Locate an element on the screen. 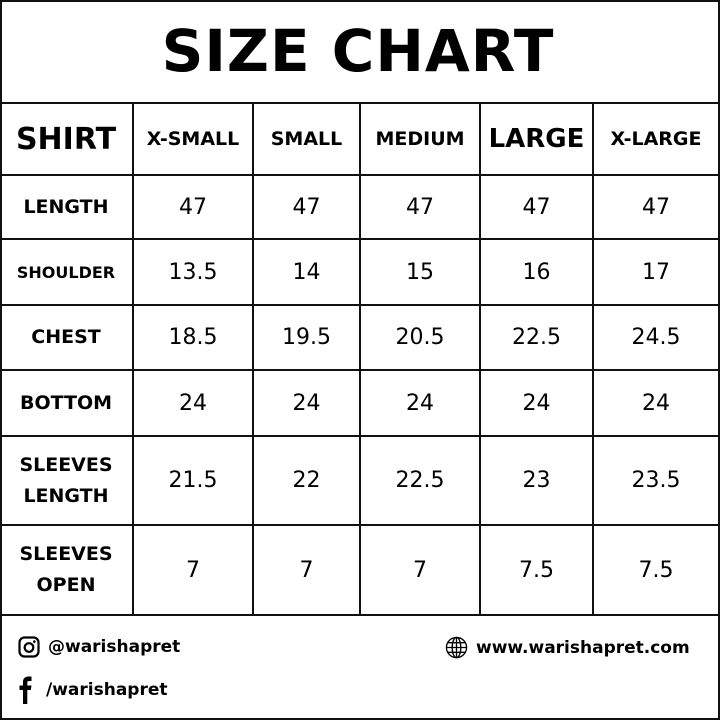  globe-icon is located at coordinates (456, 647).